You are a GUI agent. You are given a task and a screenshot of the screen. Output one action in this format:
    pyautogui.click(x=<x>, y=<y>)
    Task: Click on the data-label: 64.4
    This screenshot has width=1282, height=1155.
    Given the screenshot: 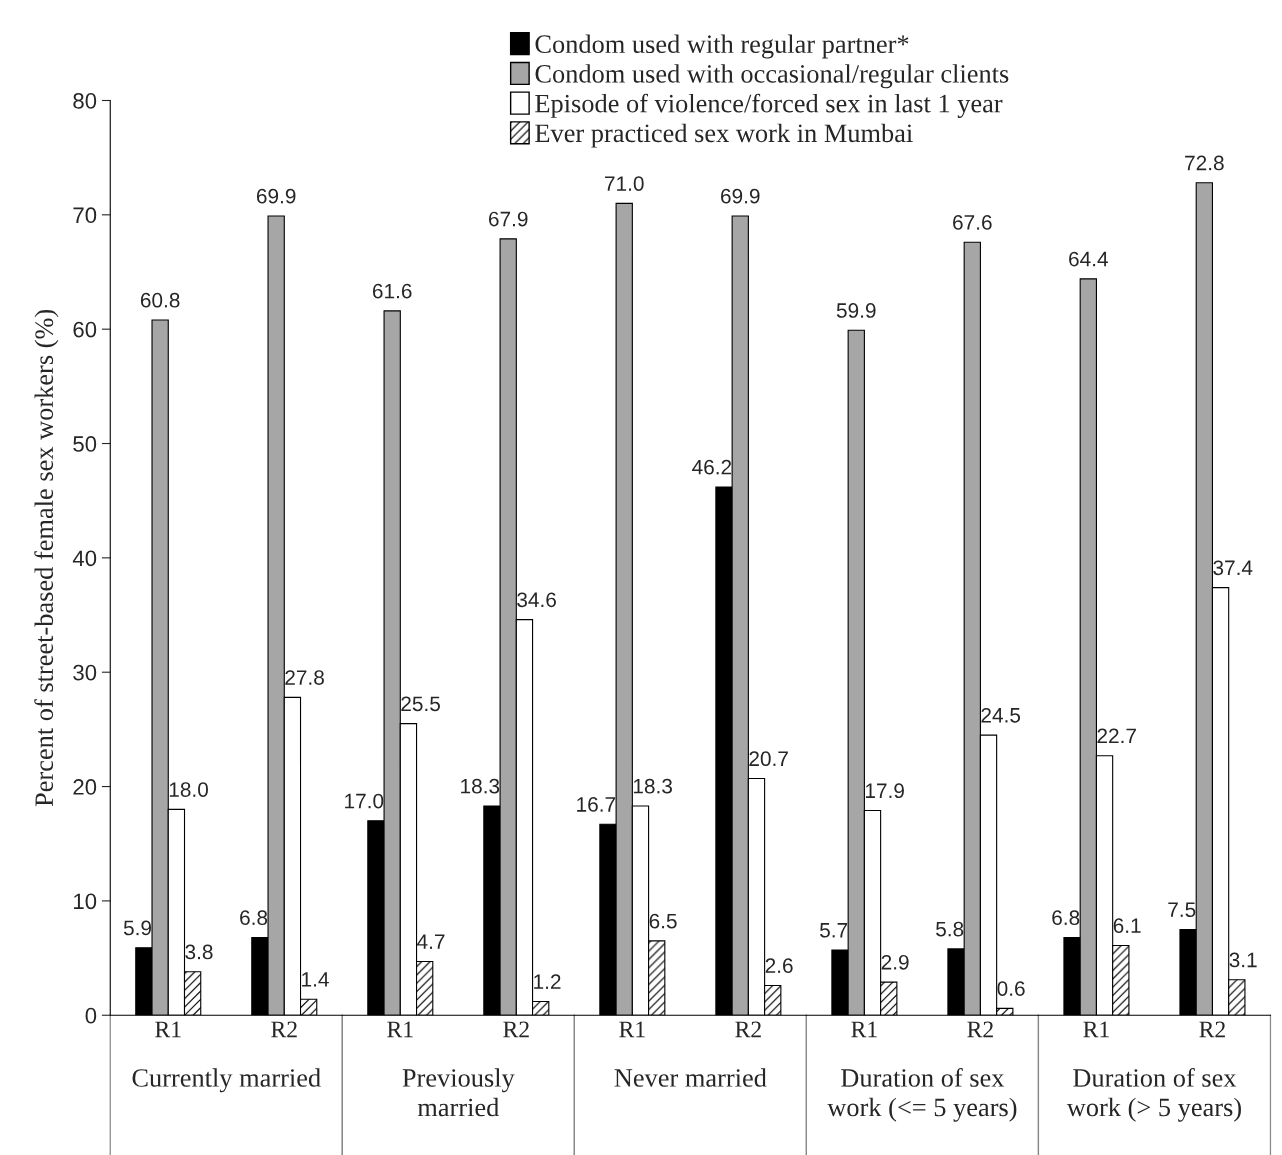 What is the action you would take?
    pyautogui.click(x=1088, y=259)
    